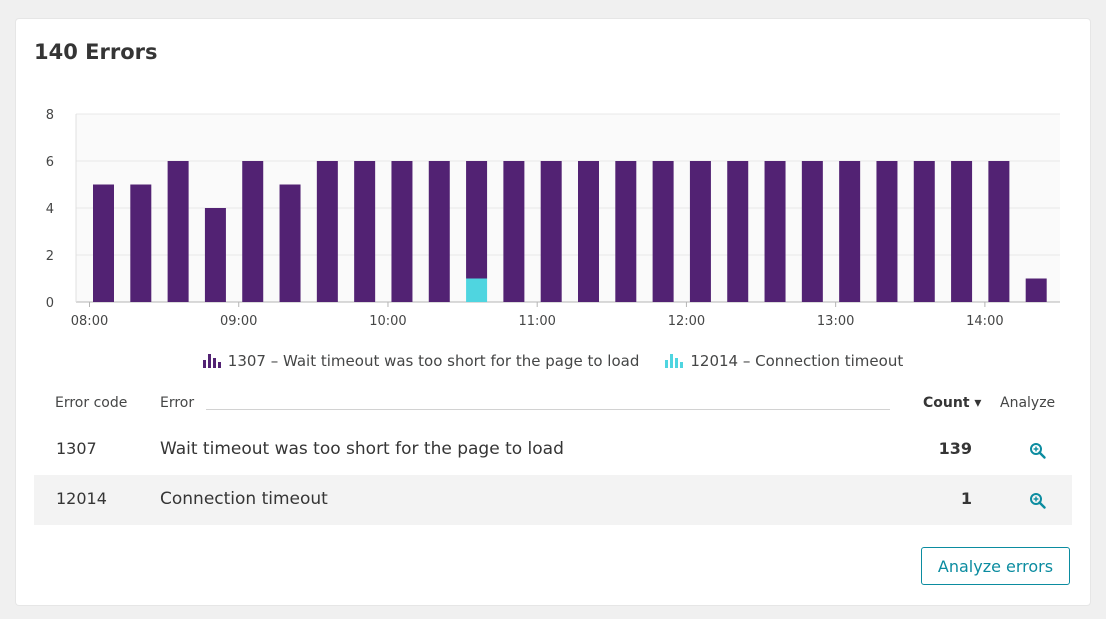 The image size is (1106, 619). What do you see at coordinates (955, 448) in the screenshot?
I see `error-count: 139` at bounding box center [955, 448].